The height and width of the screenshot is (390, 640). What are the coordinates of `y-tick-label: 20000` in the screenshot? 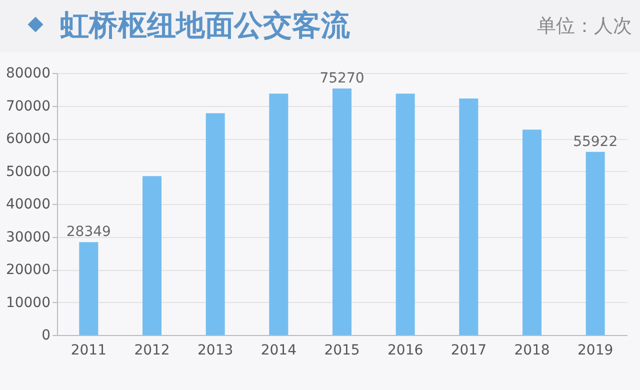 It's located at (28, 270).